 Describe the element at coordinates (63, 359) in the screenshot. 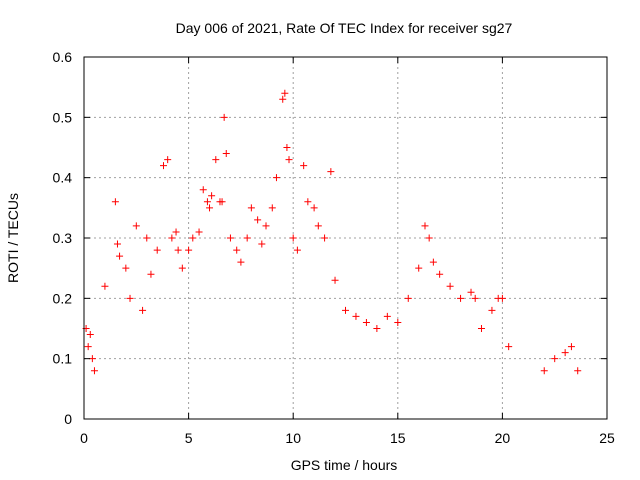

I see `y-tick-label: 0.1` at that location.